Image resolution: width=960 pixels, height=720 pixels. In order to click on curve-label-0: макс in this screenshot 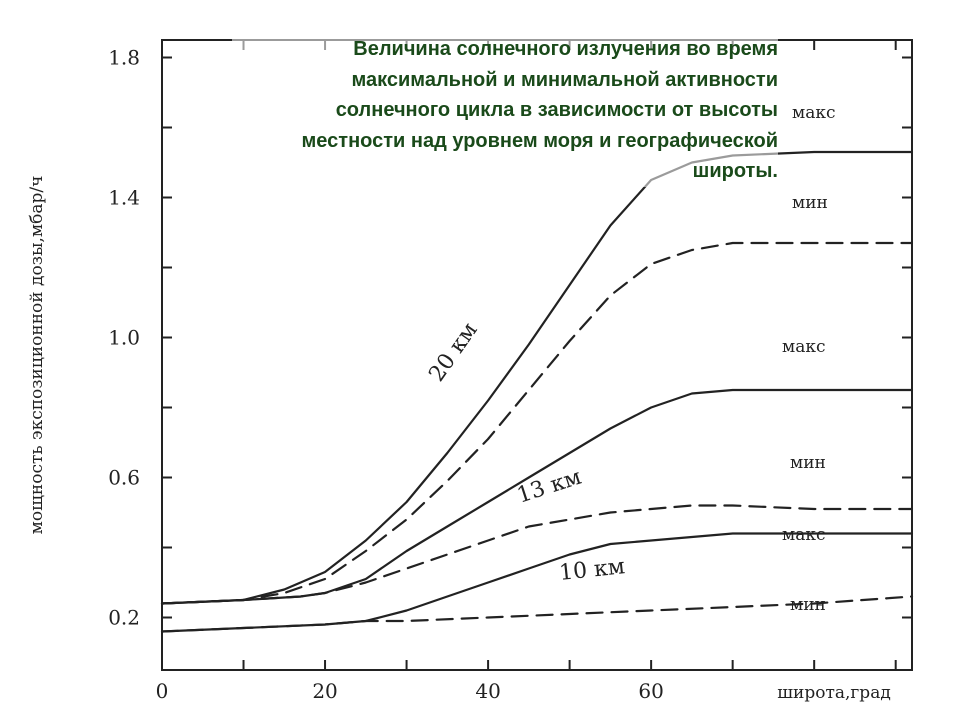, I will do `click(814, 113)`.